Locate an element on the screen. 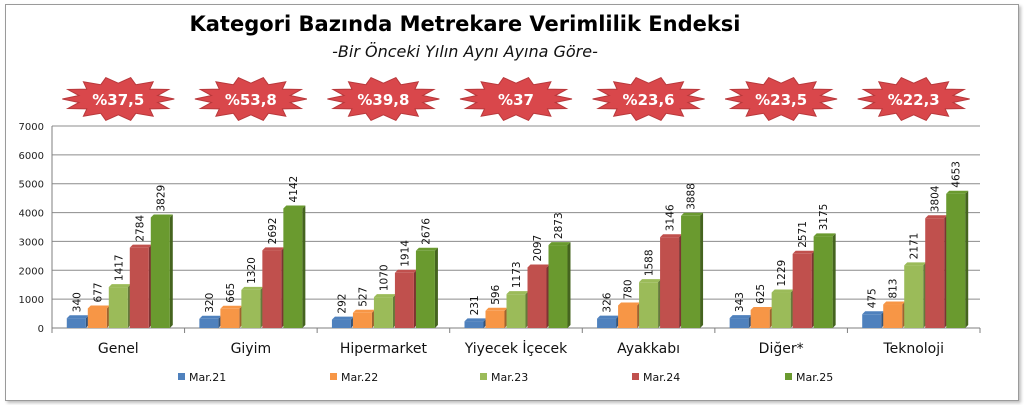 The width and height of the screenshot is (1024, 405). data-label: 2171 is located at coordinates (915, 246).